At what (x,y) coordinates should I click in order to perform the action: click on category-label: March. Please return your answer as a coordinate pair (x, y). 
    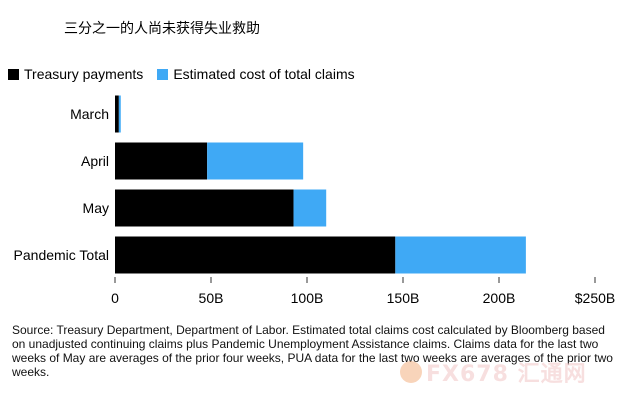
    Looking at the image, I should click on (89, 114).